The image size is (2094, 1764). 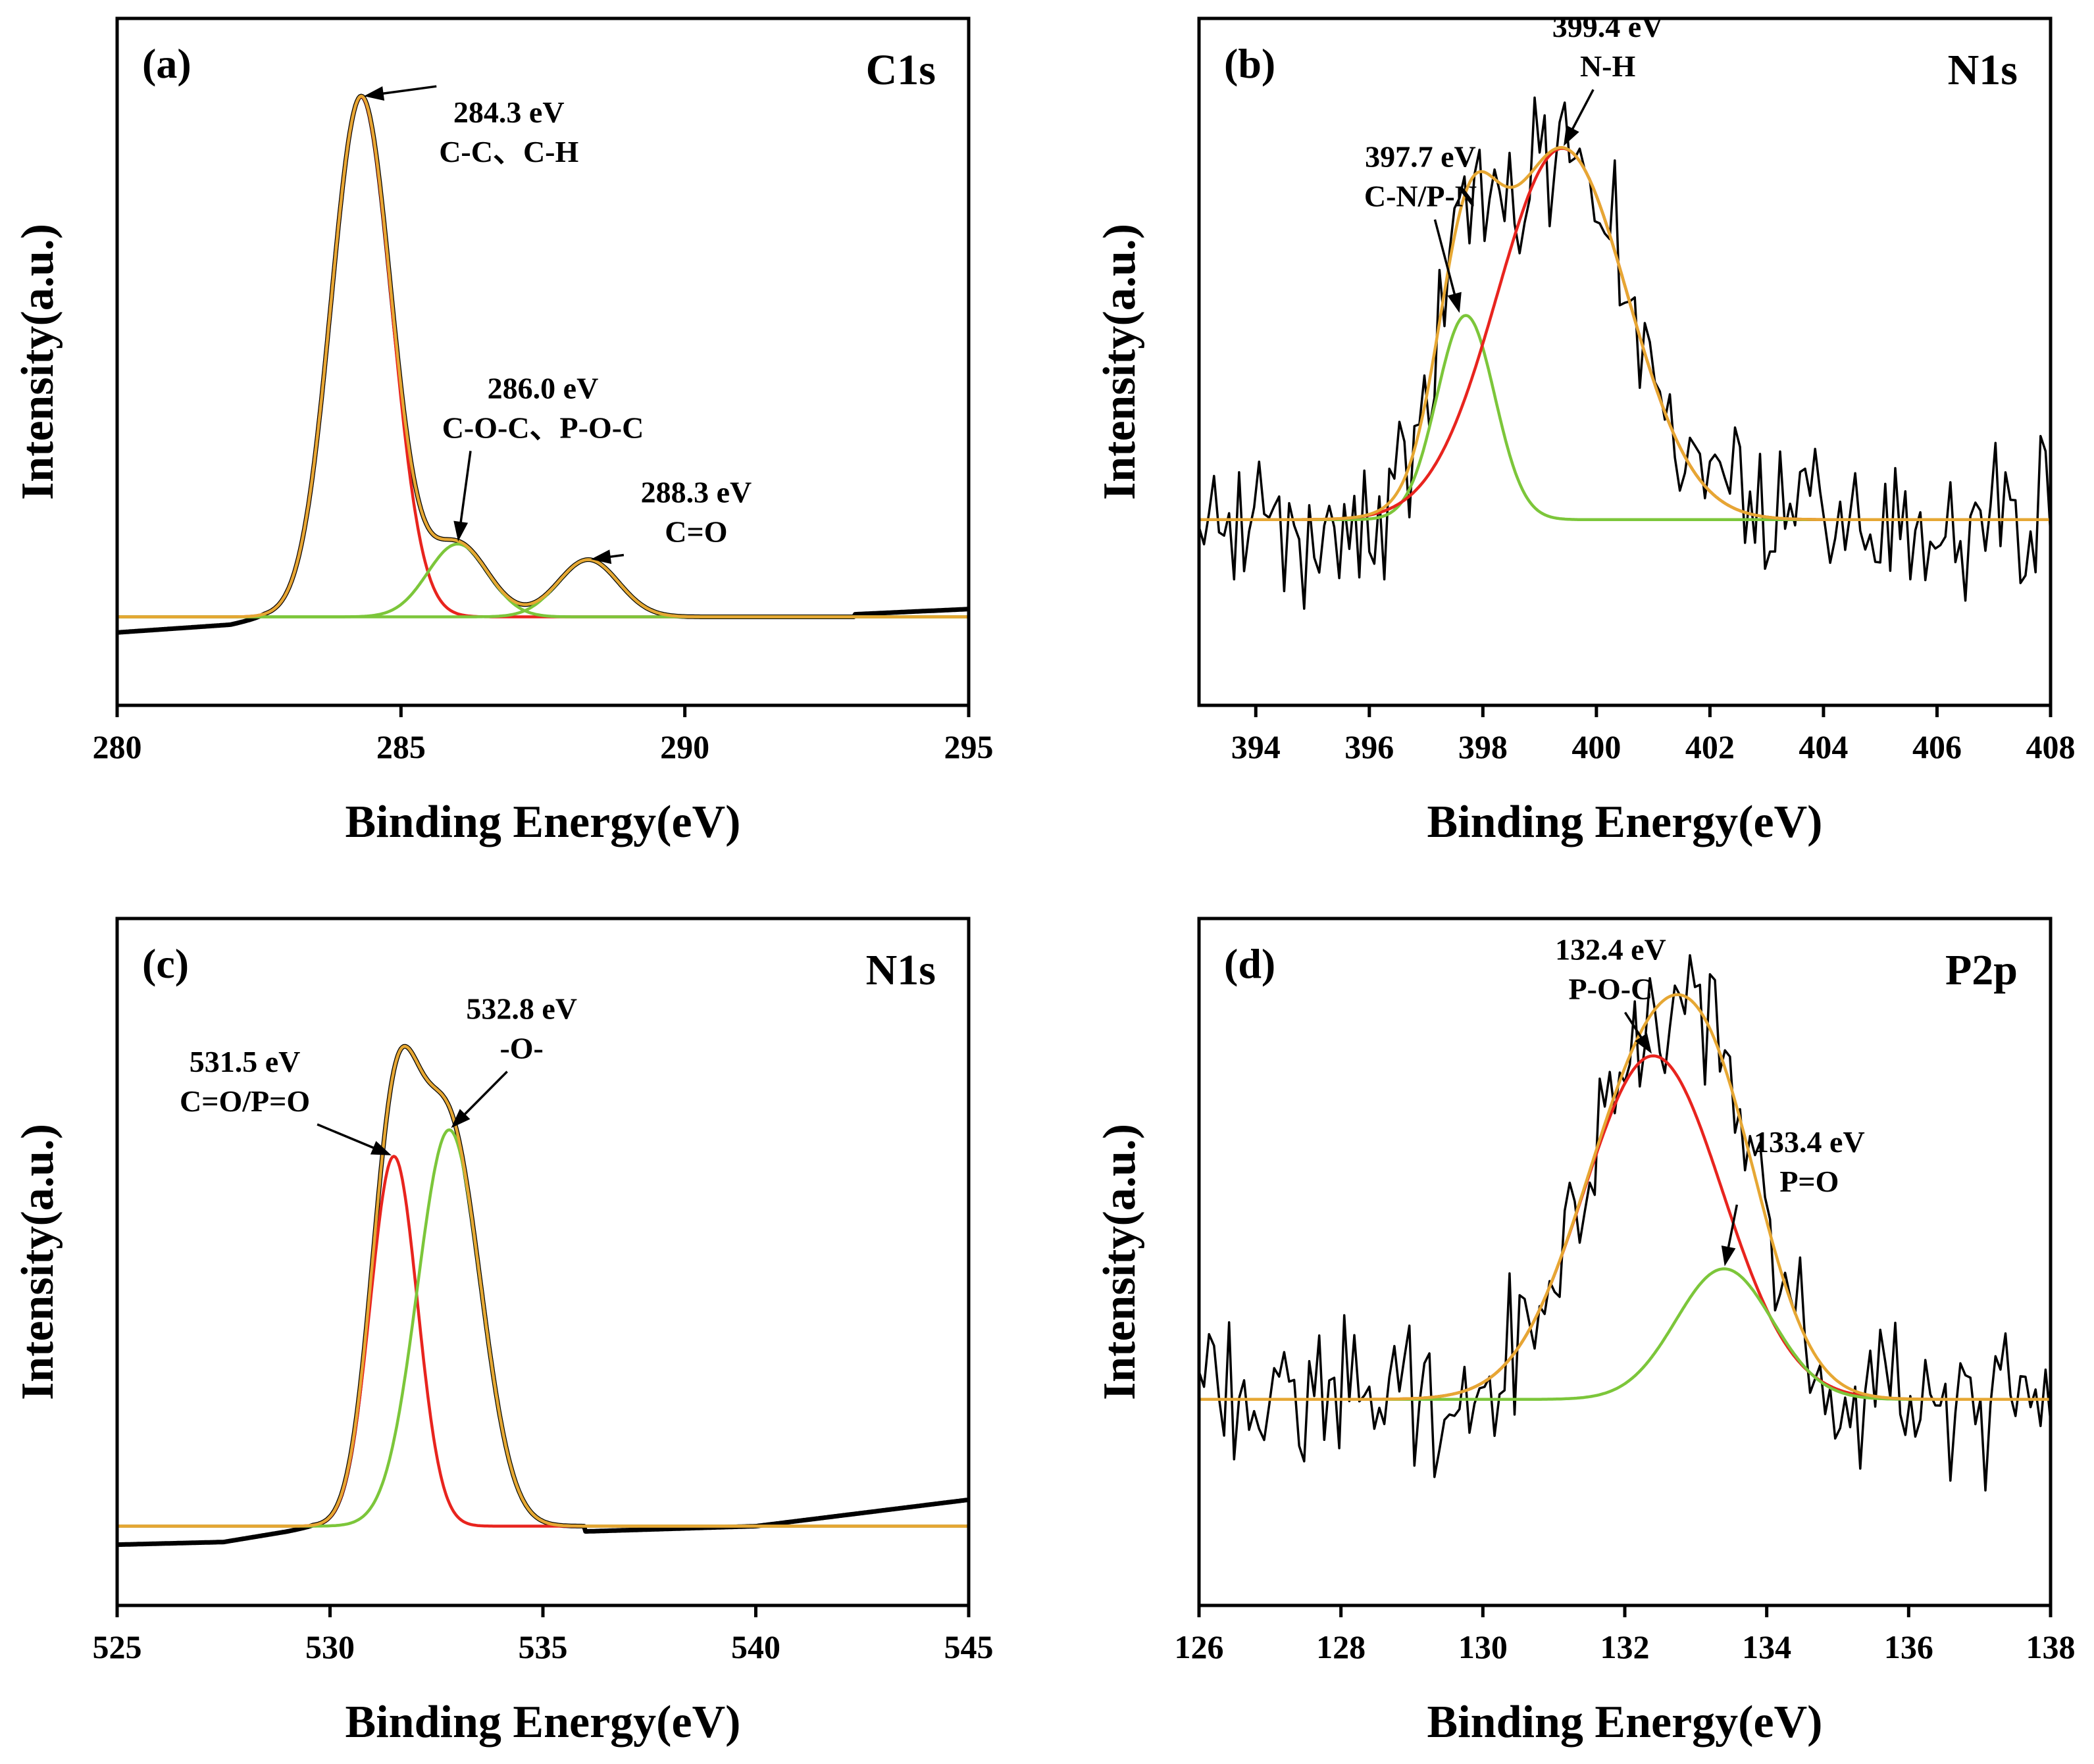 I want to click on component-peak-532.8, so click(x=543, y=1328).